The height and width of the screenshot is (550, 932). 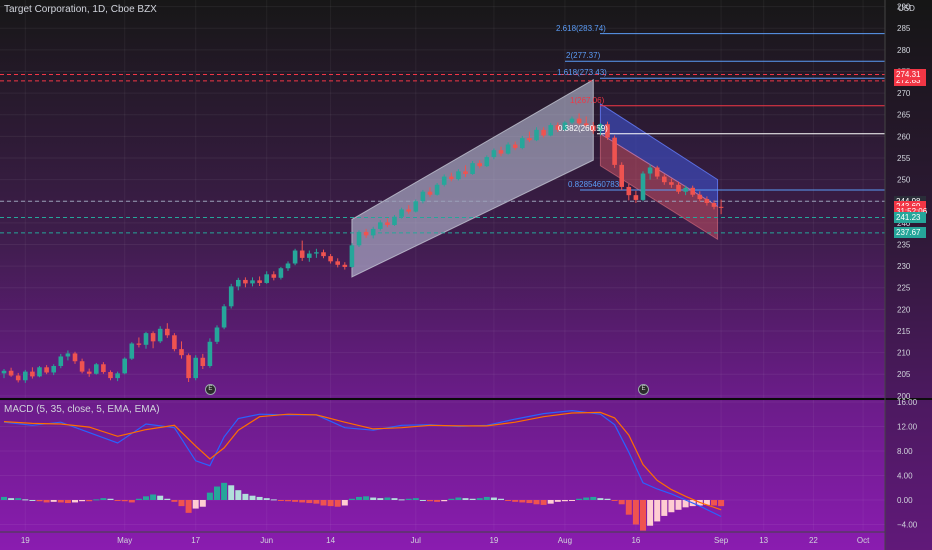 I want to click on price-tag: 274.31, so click(x=910, y=74).